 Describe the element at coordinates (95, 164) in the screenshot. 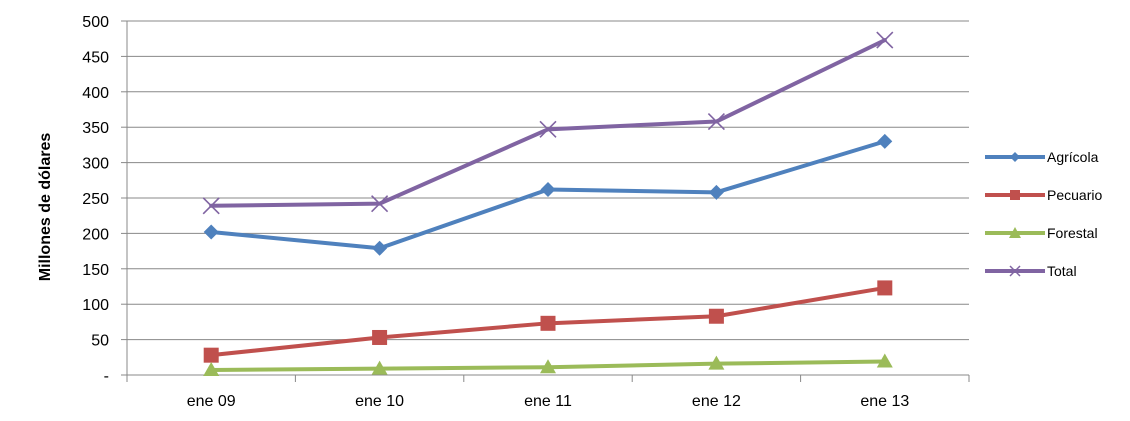

I see `y-tick-label: 300` at that location.